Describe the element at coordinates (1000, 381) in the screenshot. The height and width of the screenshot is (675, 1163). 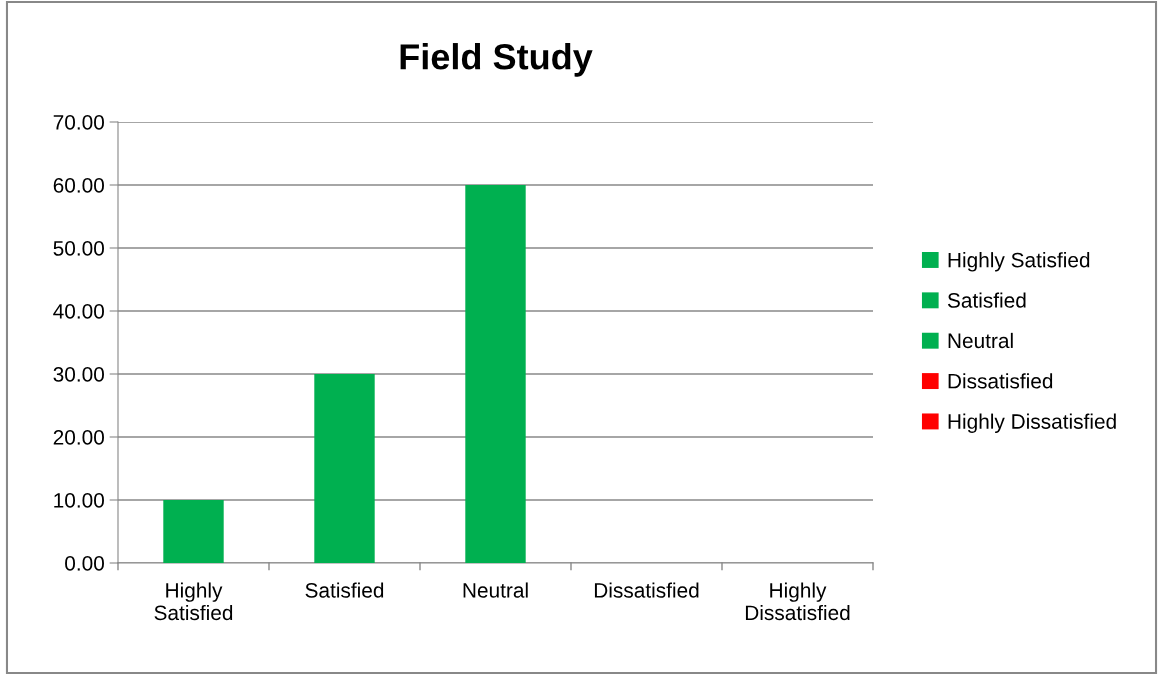
I see `legend-label: Dissatisfied` at that location.